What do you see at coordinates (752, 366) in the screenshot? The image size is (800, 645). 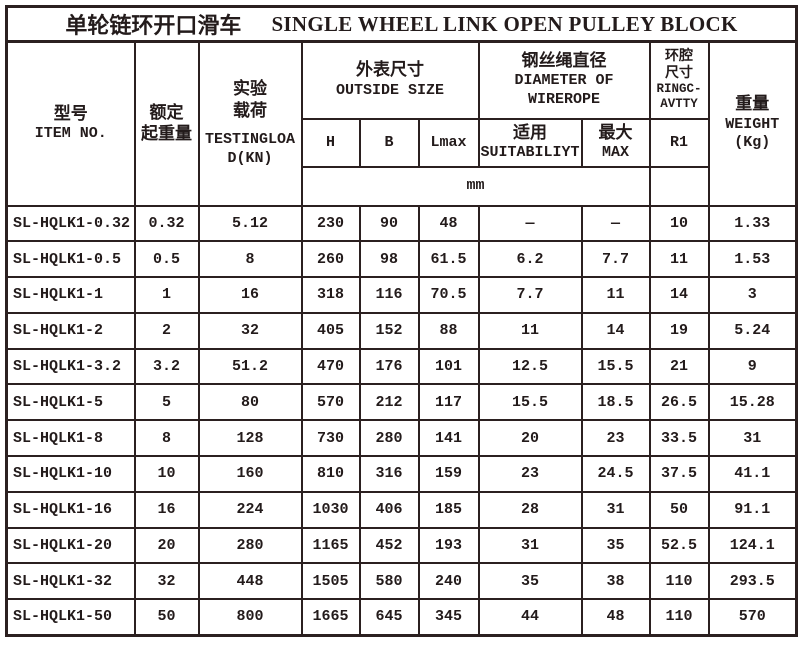 I see `cell-weight: 9` at bounding box center [752, 366].